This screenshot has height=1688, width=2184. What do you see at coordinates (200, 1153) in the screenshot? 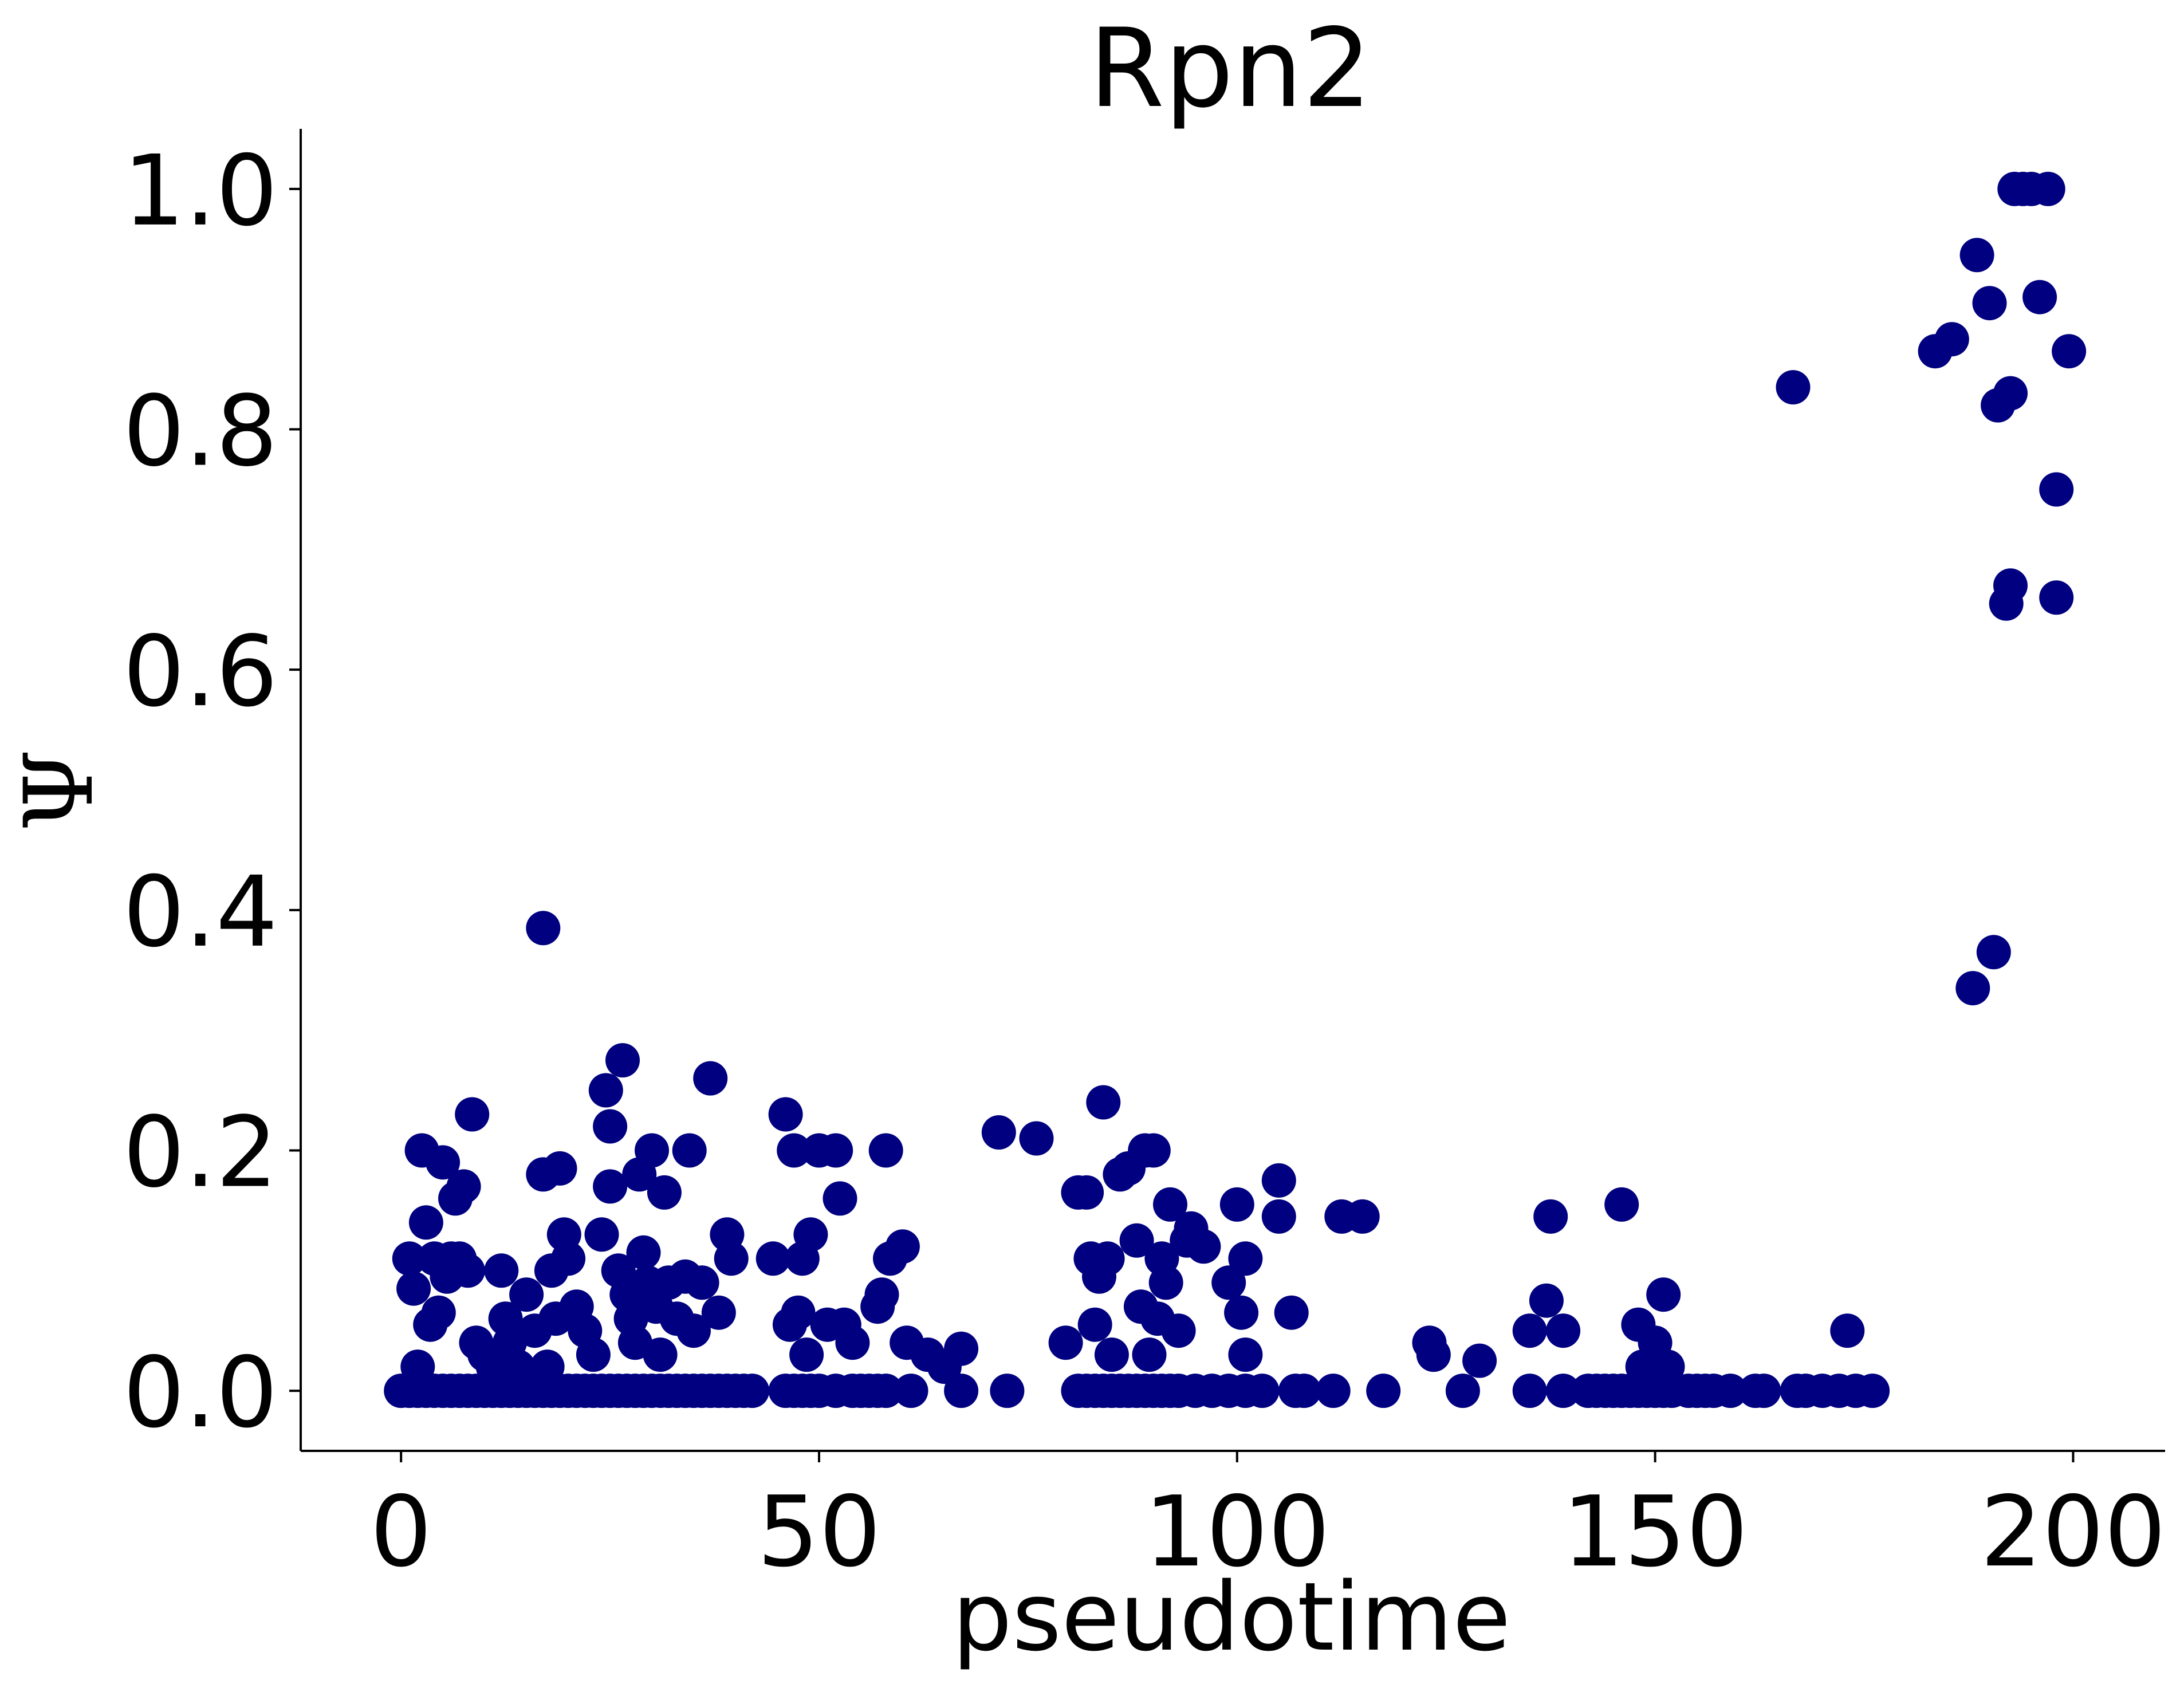
I see `y-tick-label: 0.2` at bounding box center [200, 1153].